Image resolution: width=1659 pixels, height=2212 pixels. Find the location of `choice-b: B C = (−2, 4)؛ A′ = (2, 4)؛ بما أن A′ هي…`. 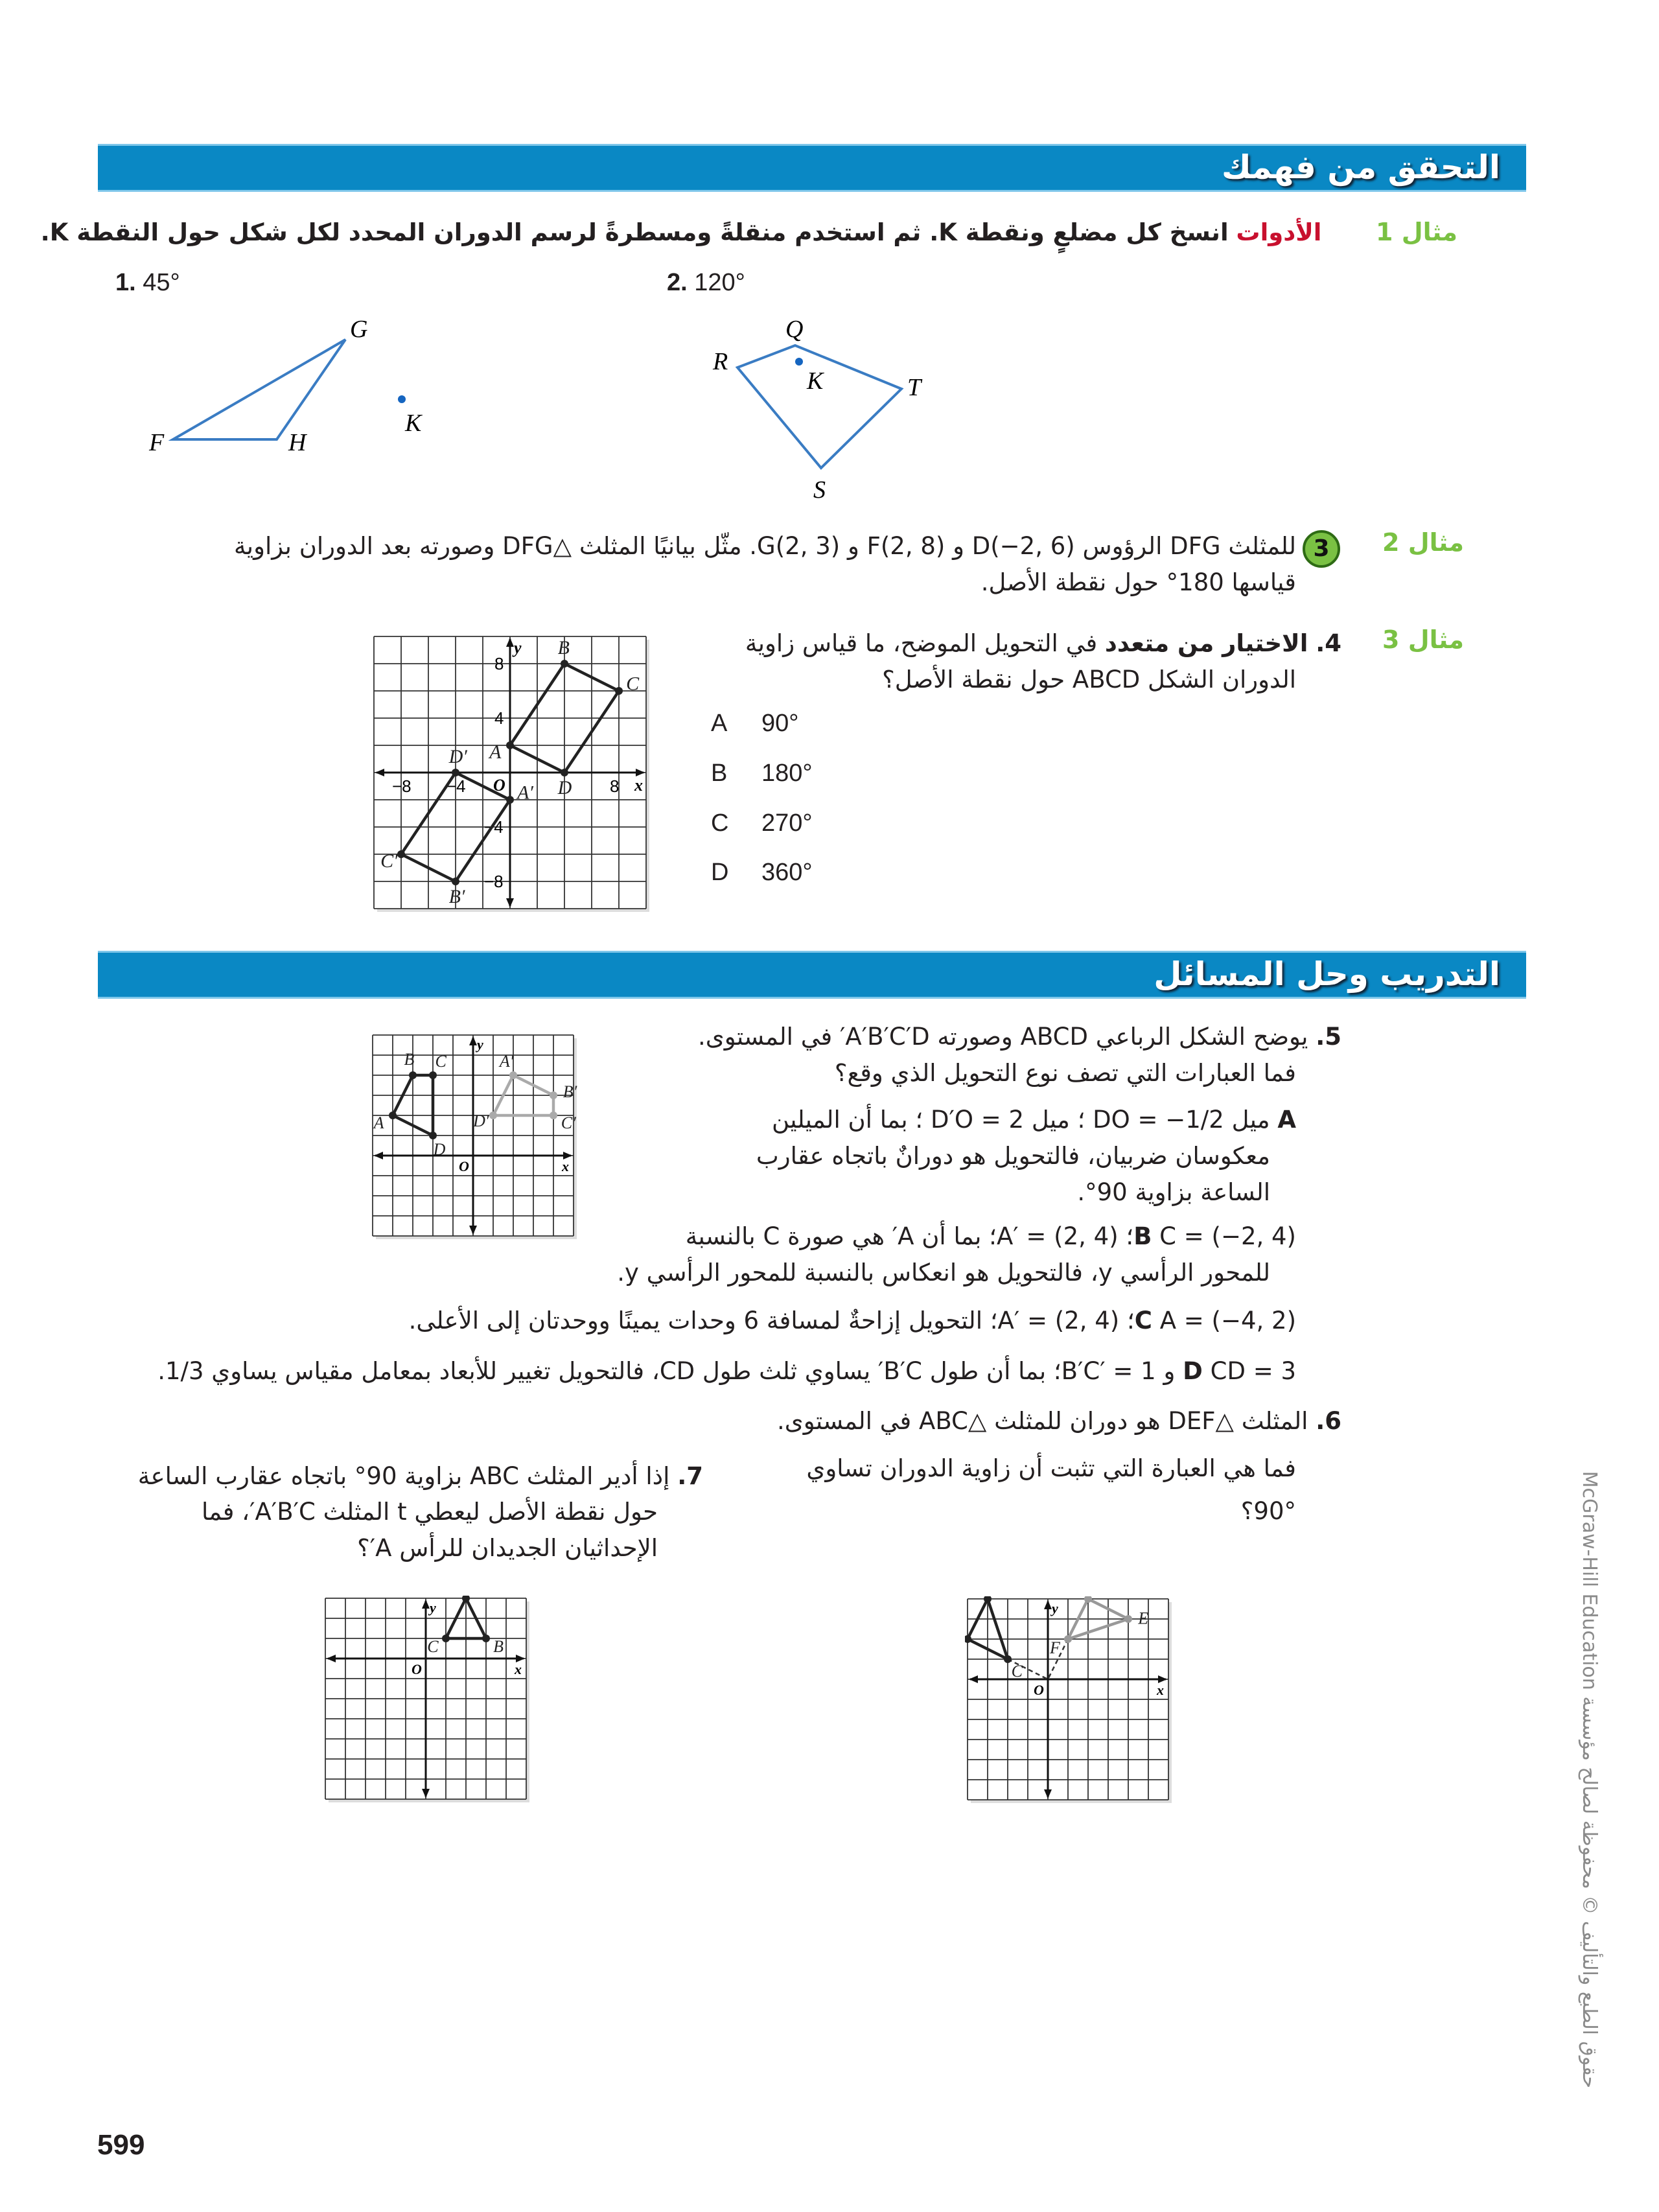

choice-b: B C = (−2, 4)؛ A′ = (2, 4)؛ بما أن A′ هي… is located at coordinates (957, 1254).